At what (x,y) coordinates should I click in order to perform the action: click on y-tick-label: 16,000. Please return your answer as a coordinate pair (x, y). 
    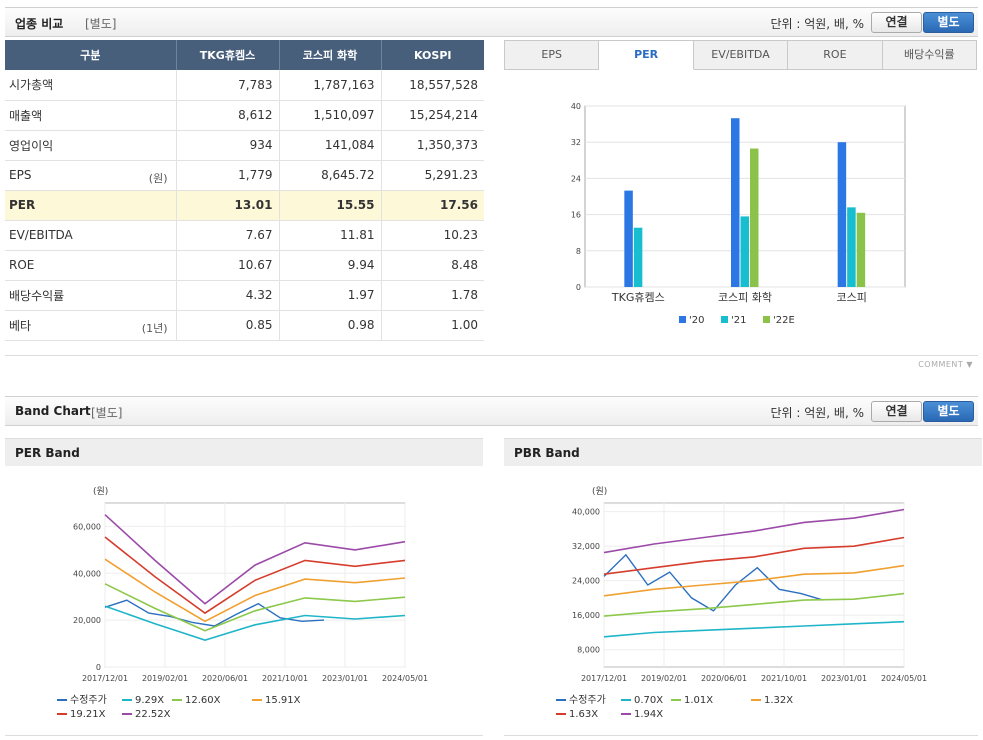
    Looking at the image, I should click on (586, 615).